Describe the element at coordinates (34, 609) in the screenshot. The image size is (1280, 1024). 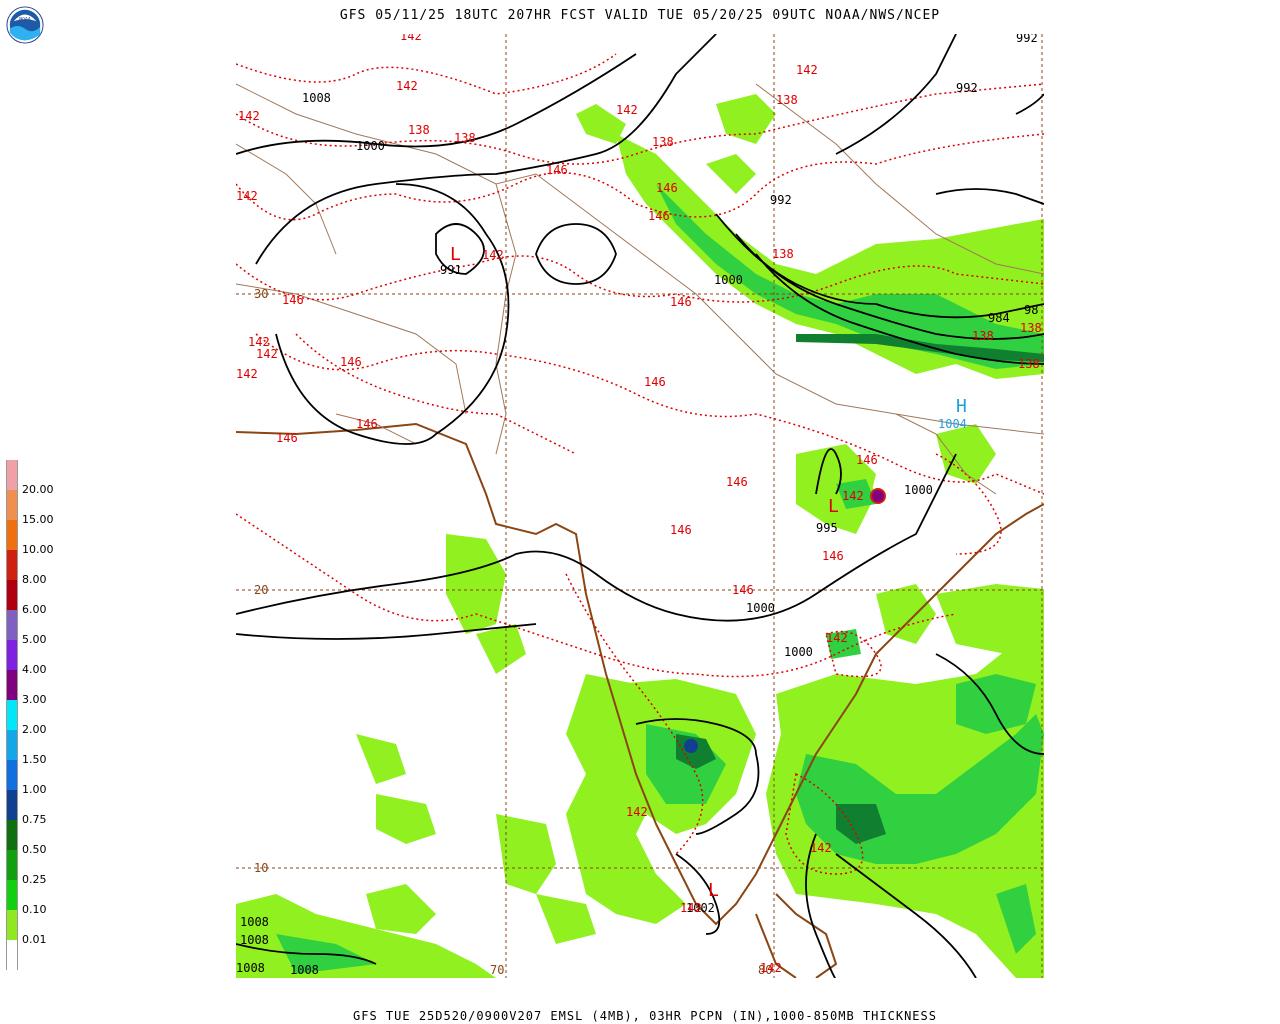
I see `legend-label: 6.00` at that location.